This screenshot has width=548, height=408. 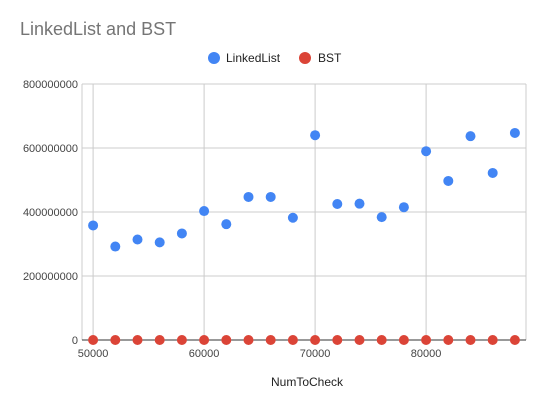 What do you see at coordinates (204, 354) in the screenshot?
I see `x-tick-label: 60000` at bounding box center [204, 354].